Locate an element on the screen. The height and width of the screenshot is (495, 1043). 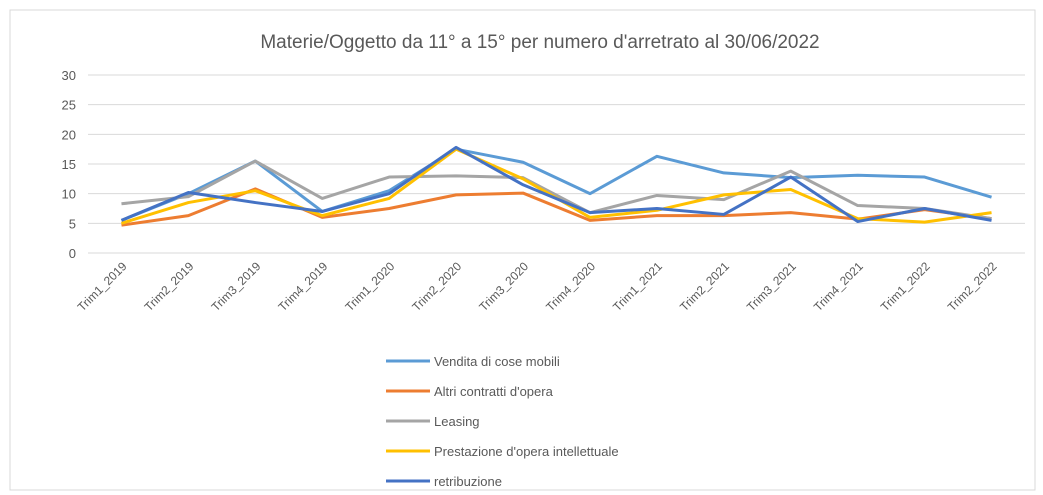
legend-label: Altri contratti d'opera is located at coordinates (494, 391).